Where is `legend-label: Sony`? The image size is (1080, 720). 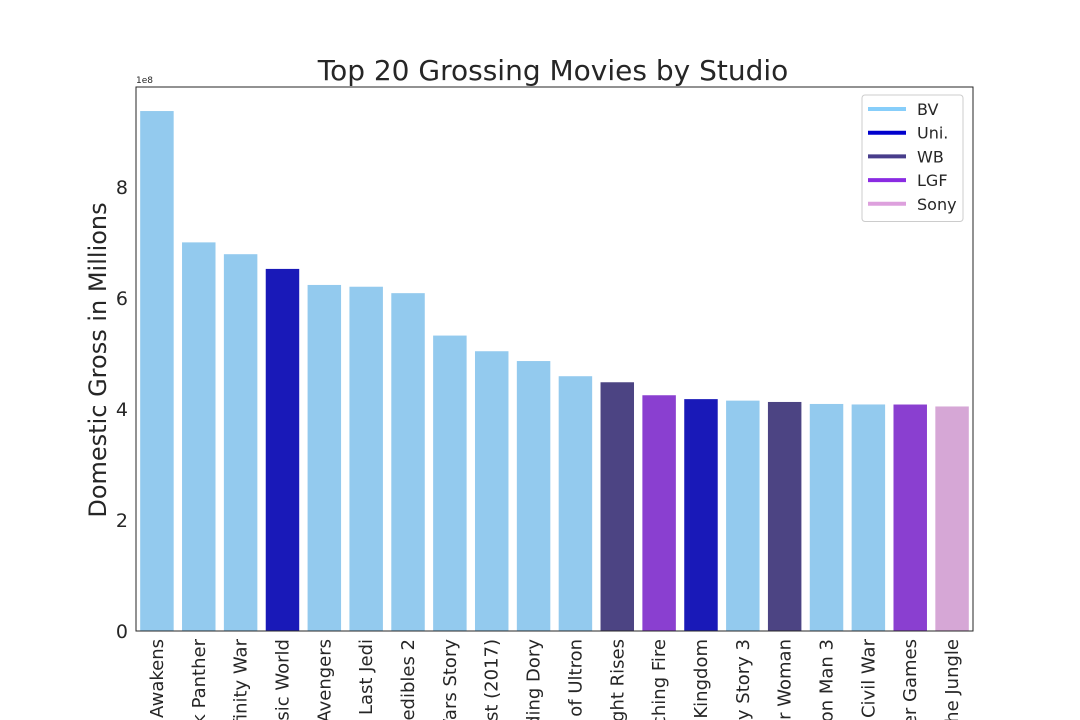 legend-label: Sony is located at coordinates (937, 204).